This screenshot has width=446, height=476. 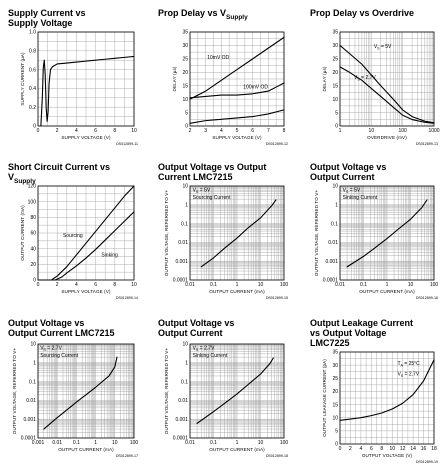 I want to click on y-tick-label: 0, so click(x=336, y=445).